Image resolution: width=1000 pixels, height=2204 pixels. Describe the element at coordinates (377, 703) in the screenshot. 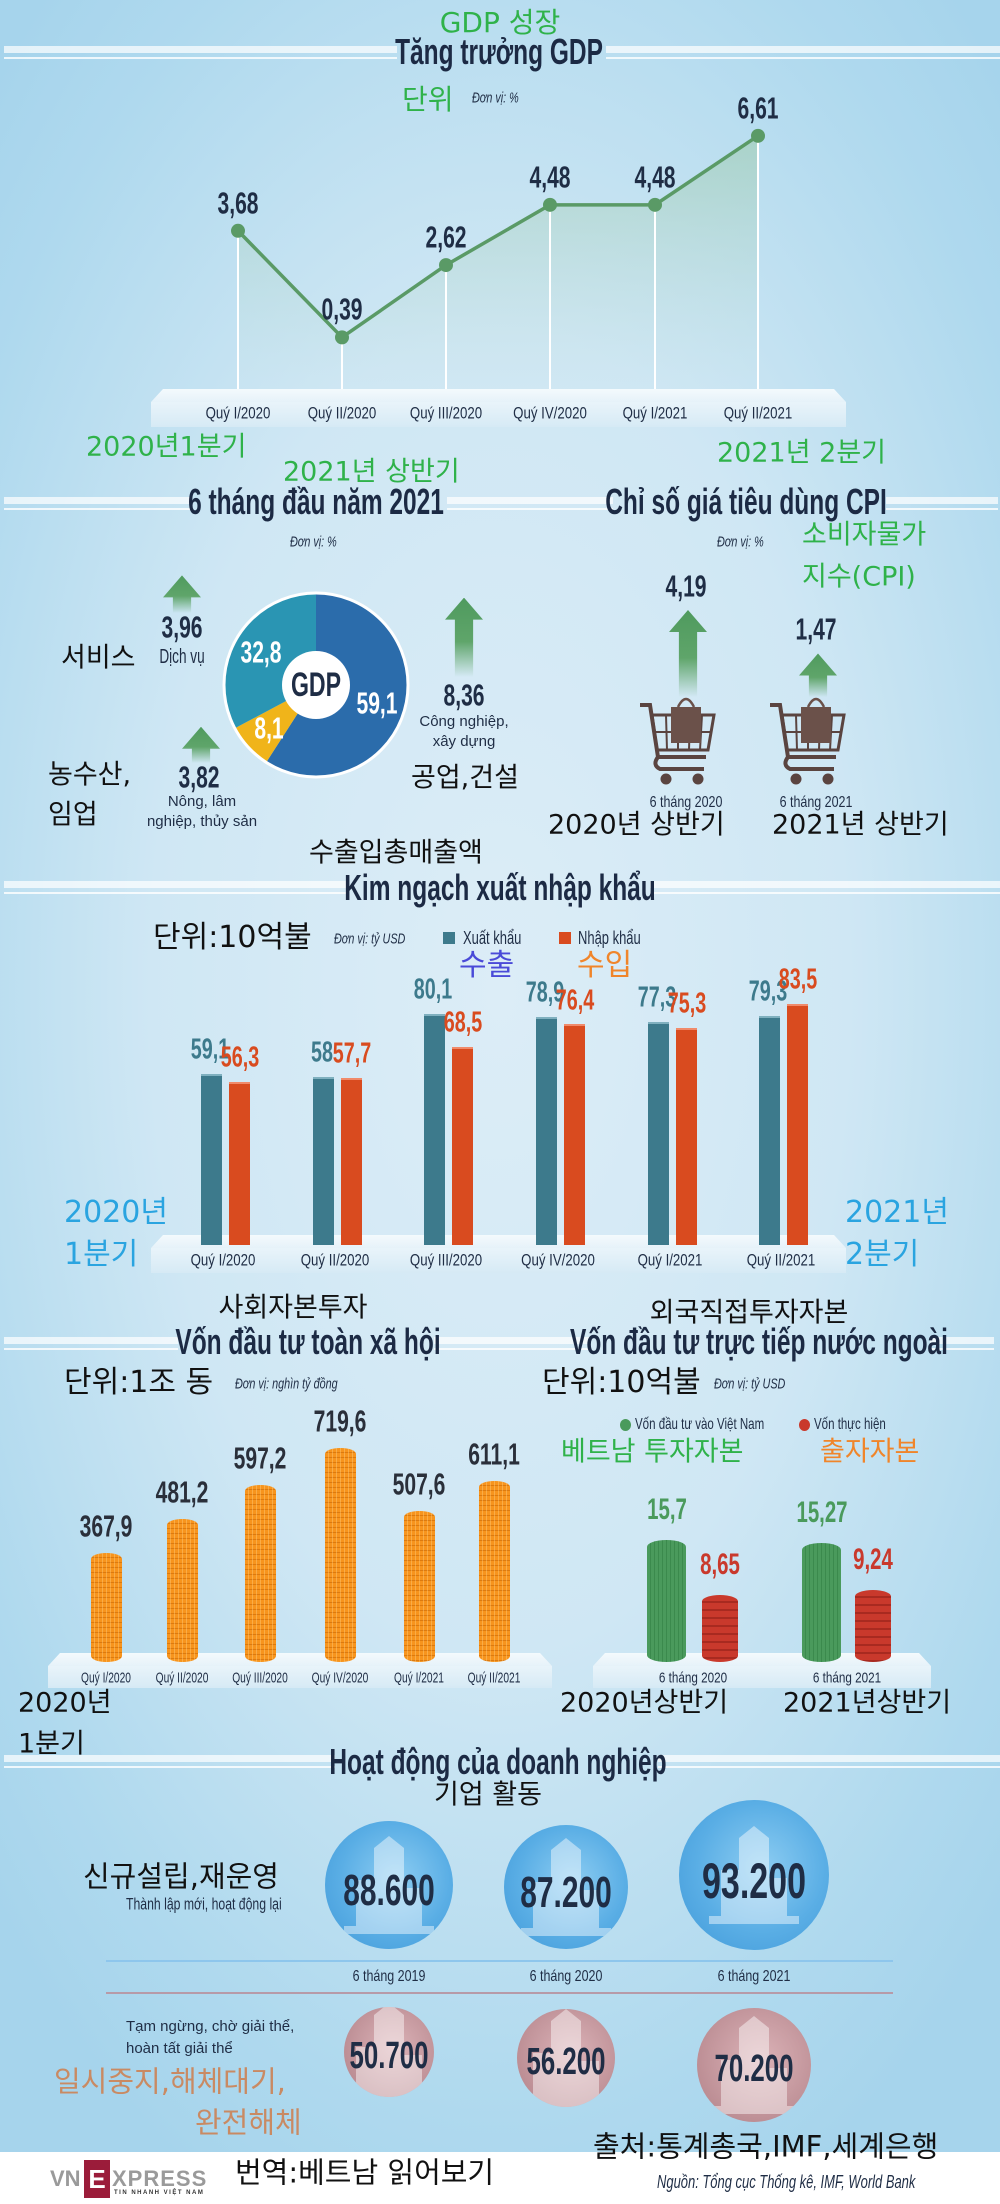

I see `donut-value-label: 59,1` at that location.